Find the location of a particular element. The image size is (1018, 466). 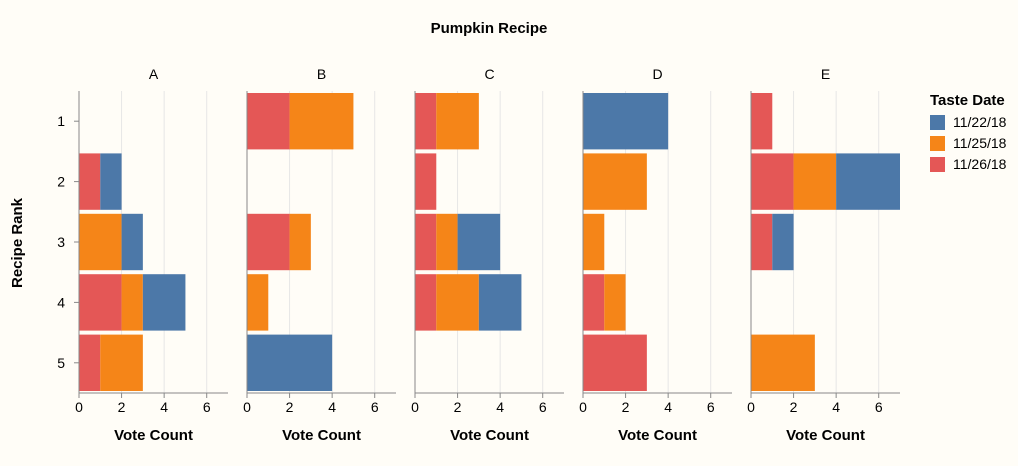

facet-B: B 0 2 4 6 Vote Count is located at coordinates (319, 255).